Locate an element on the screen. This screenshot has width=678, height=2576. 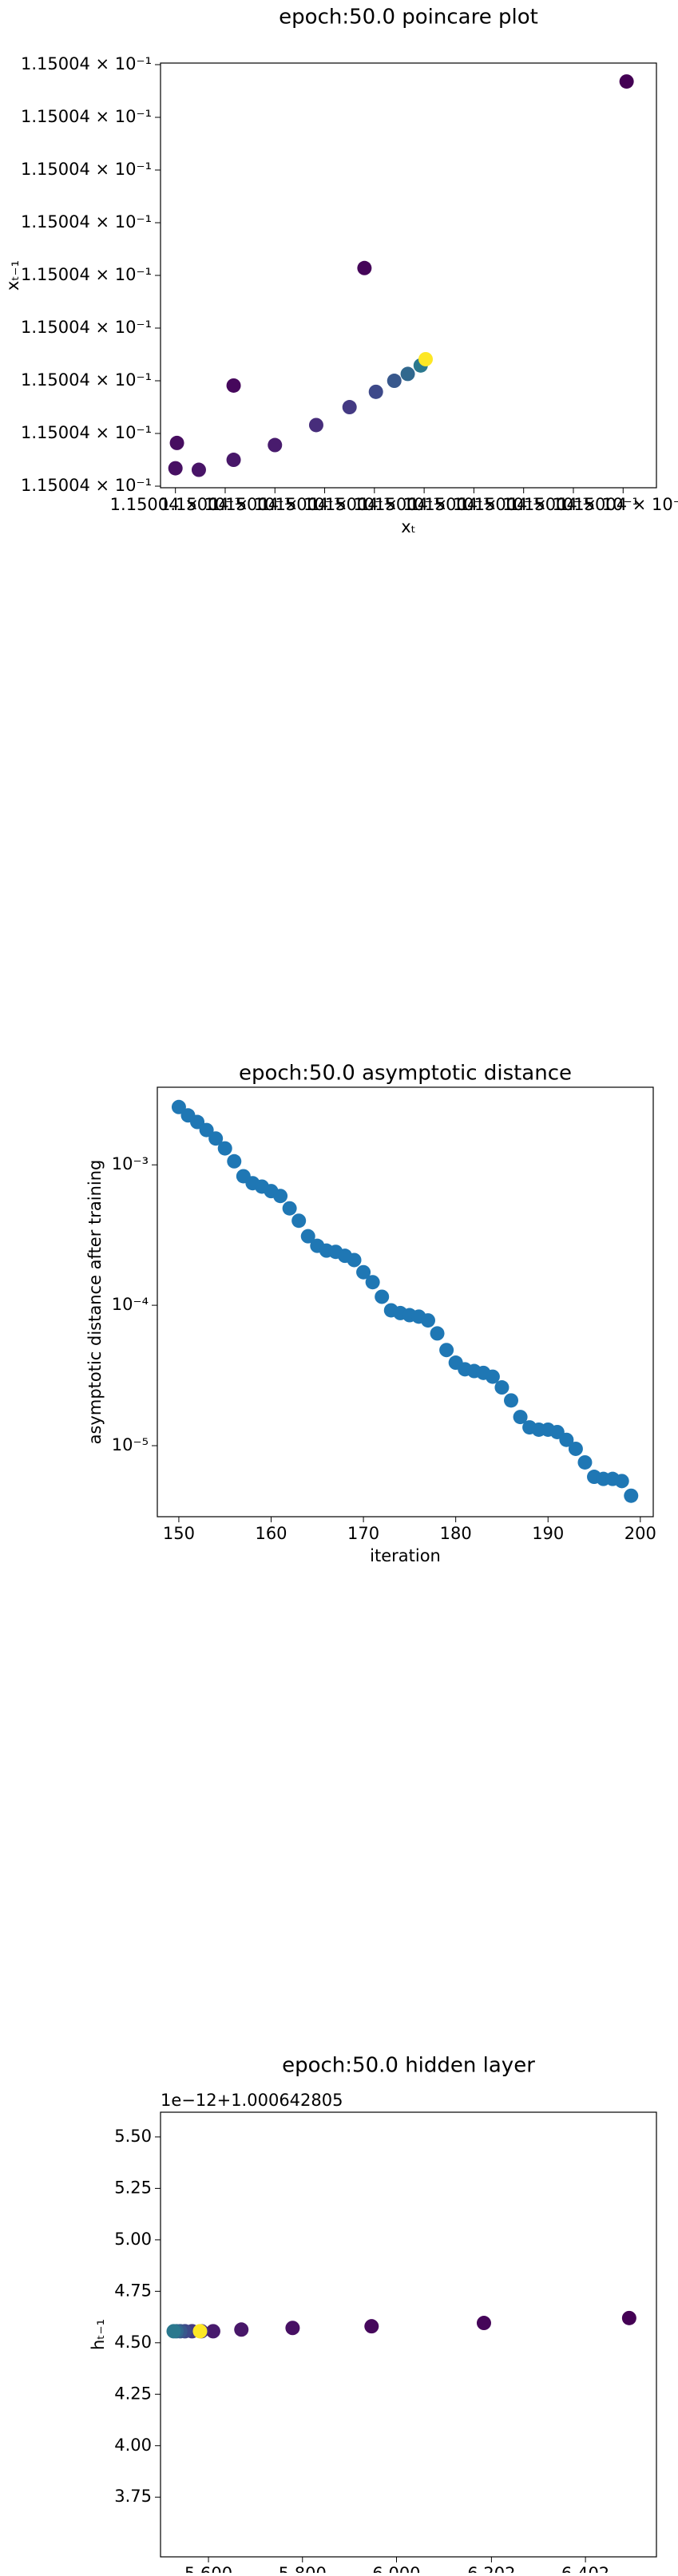
x-tick-label: 190 is located at coordinates (548, 1534).